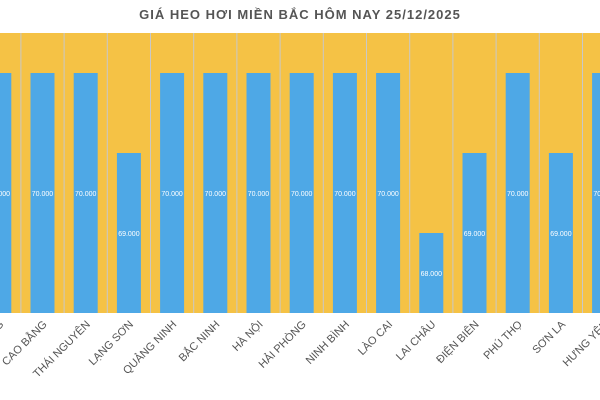 The width and height of the screenshot is (600, 400). I want to click on category-label: ĐIỆN BIÊN, so click(458, 342).